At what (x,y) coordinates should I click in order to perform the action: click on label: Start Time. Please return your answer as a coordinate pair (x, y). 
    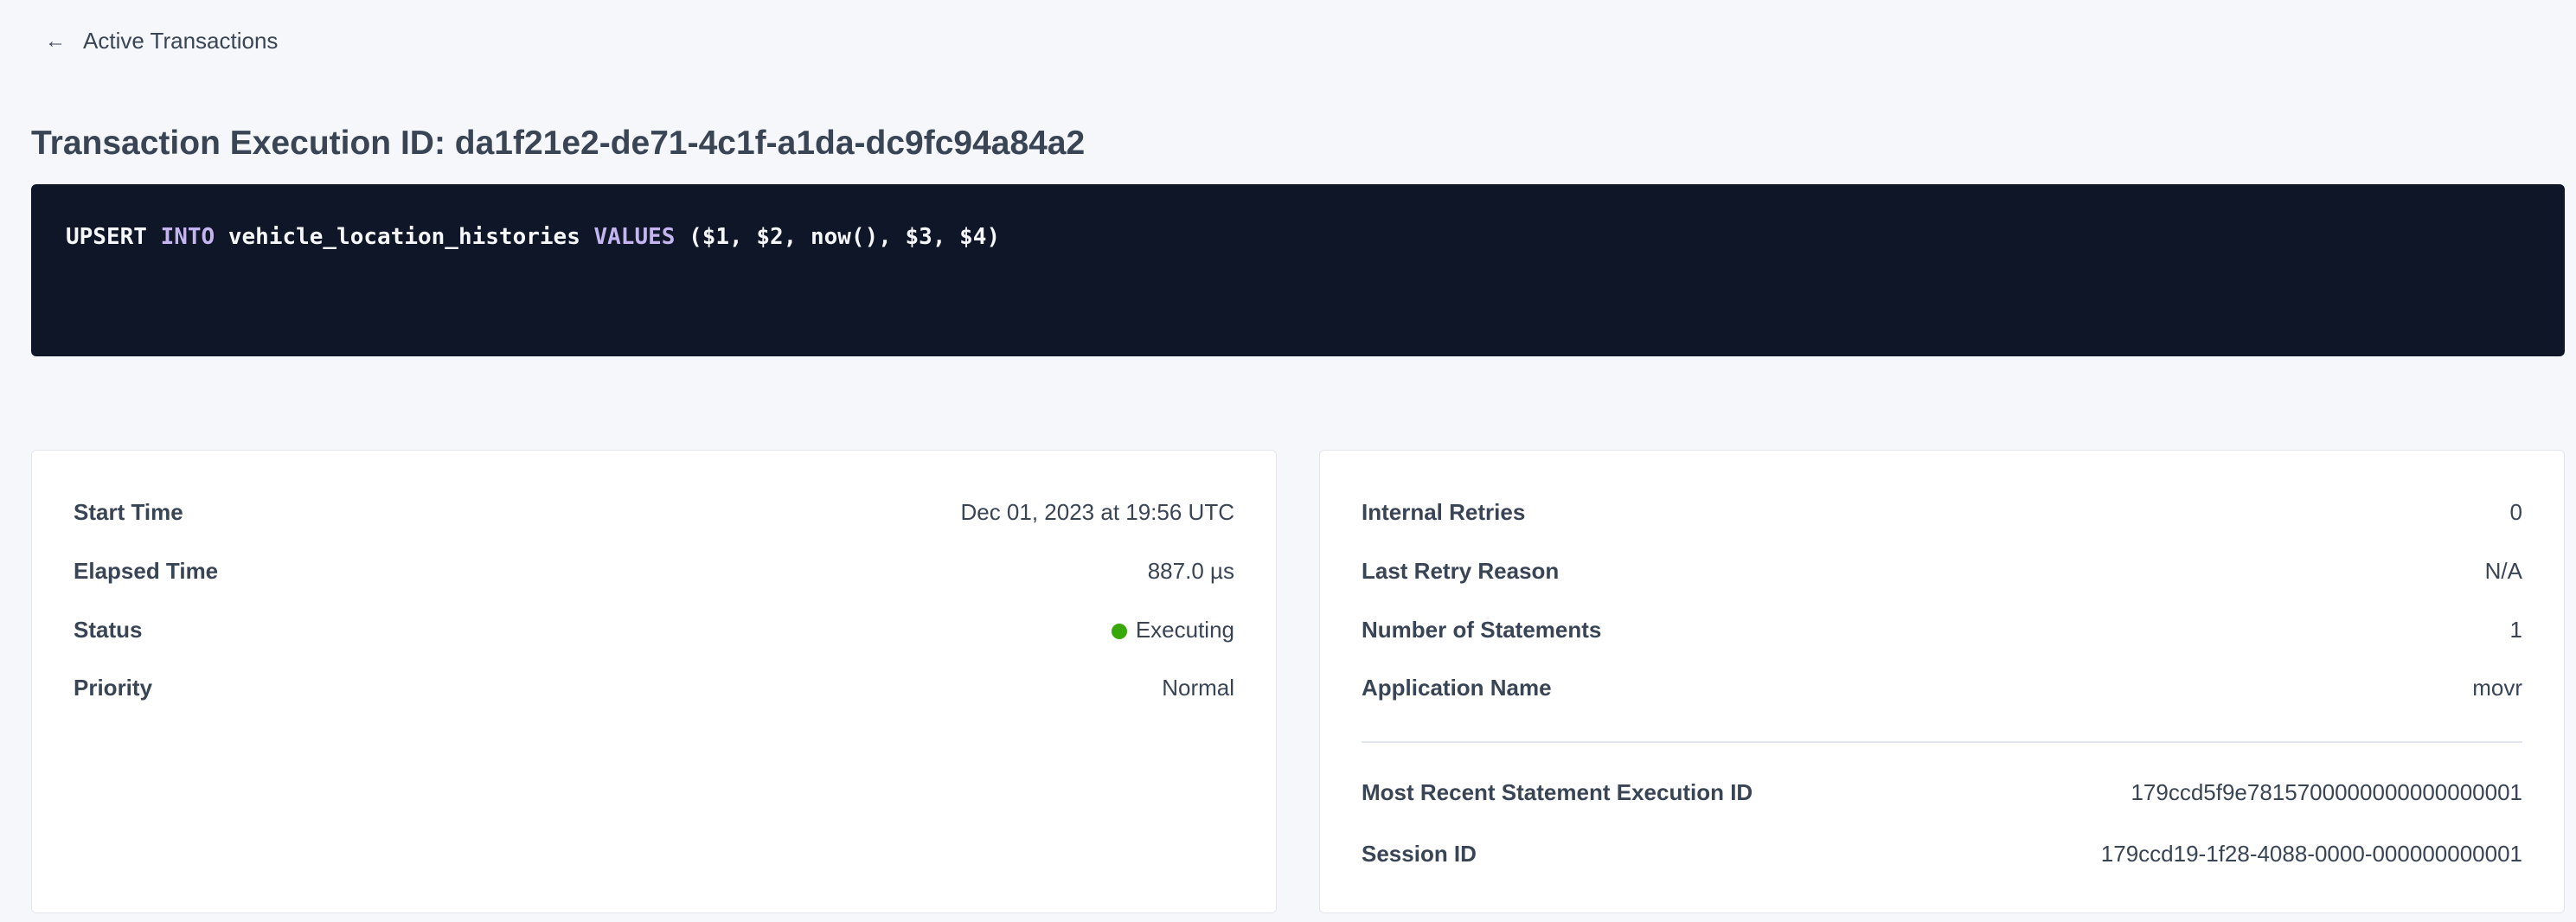
    Looking at the image, I should click on (128, 511).